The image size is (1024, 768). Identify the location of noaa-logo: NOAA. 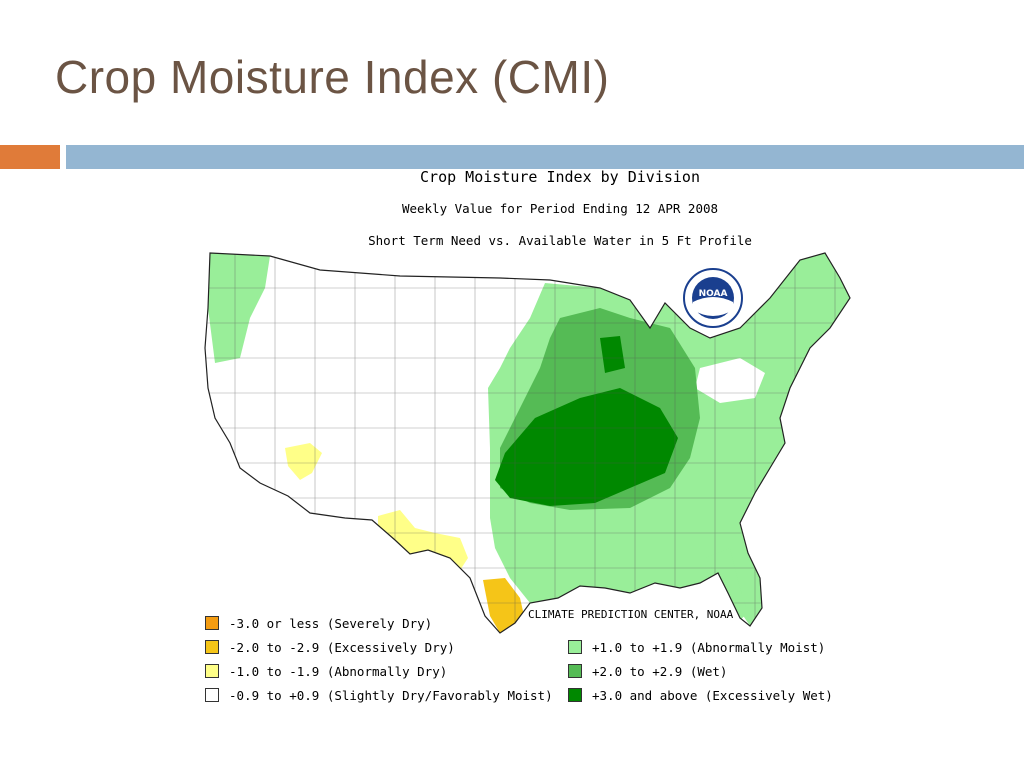
(713, 298).